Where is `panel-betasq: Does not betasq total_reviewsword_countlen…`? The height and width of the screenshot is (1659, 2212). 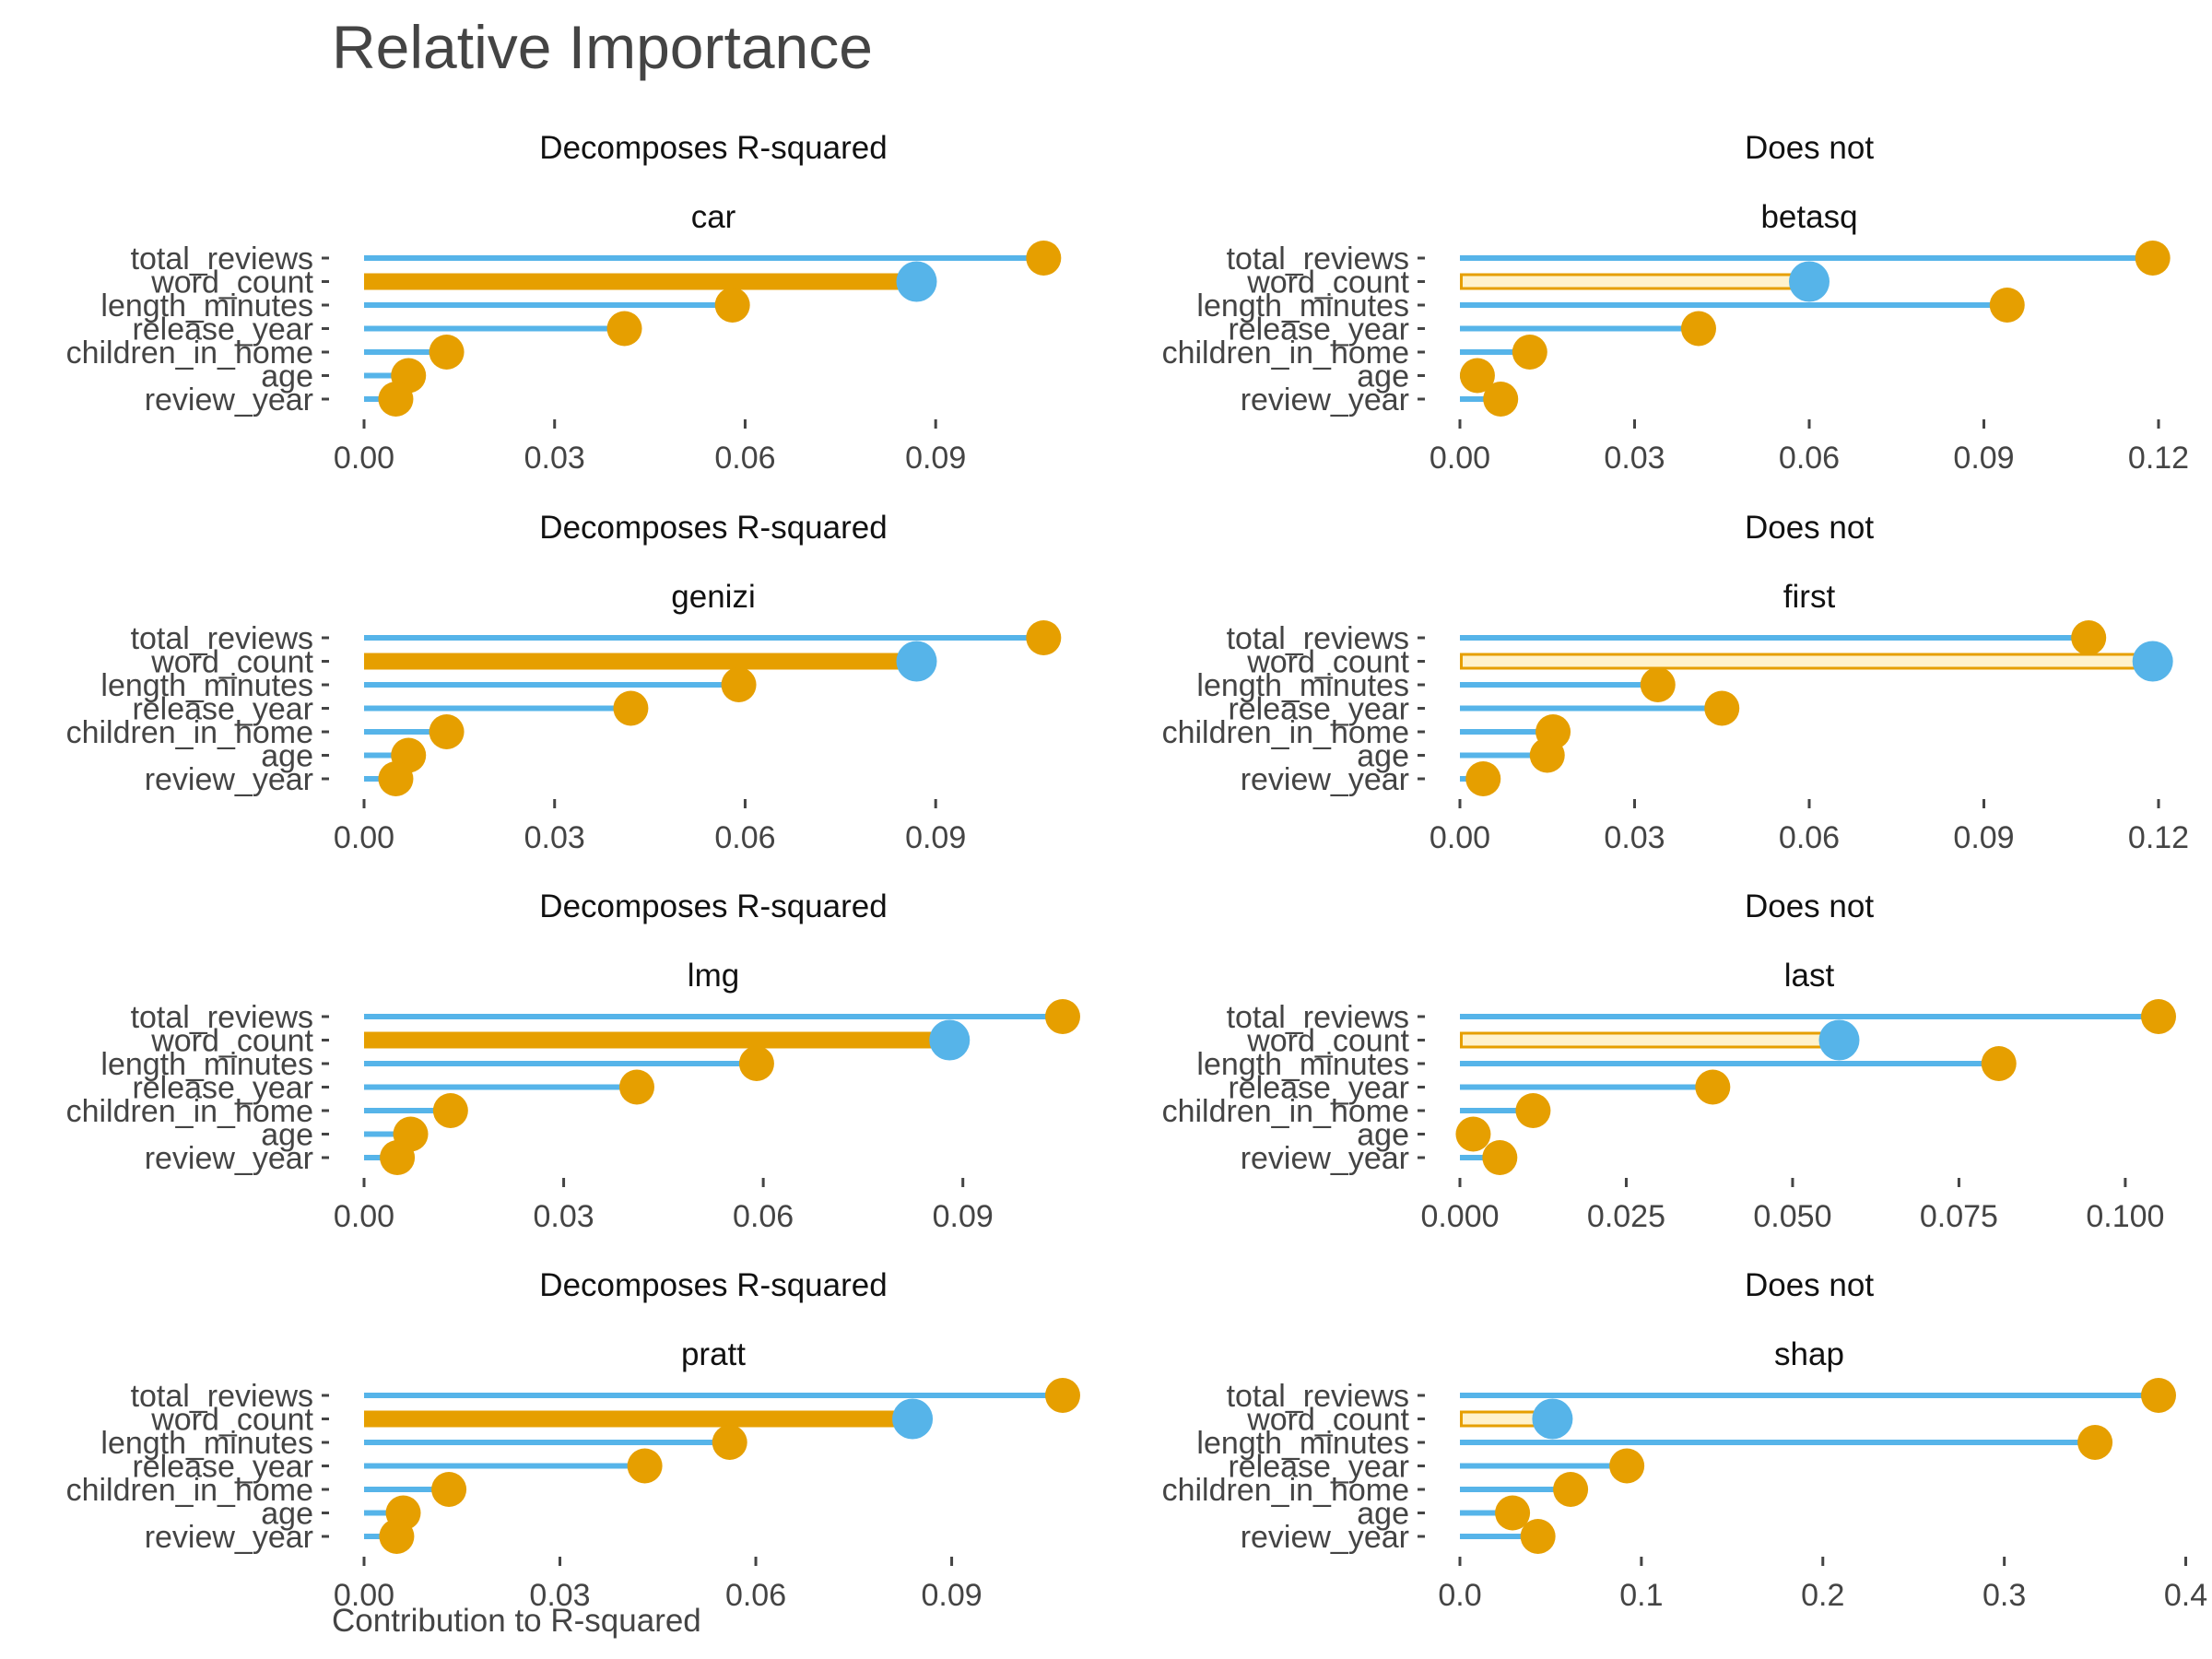 panel-betasq: Does not betasq total_reviewsword_countlen… is located at coordinates (1676, 303).